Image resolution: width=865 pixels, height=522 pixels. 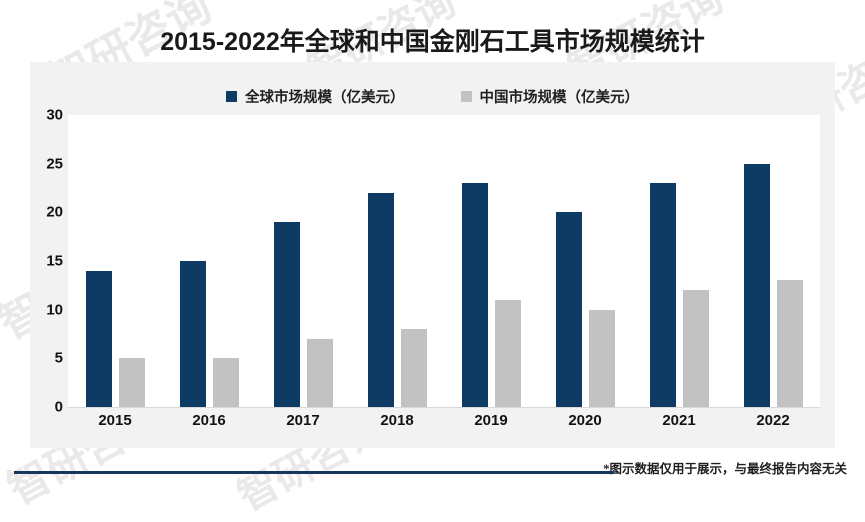 I want to click on x-axis-tick-label: 2022, so click(x=773, y=420).